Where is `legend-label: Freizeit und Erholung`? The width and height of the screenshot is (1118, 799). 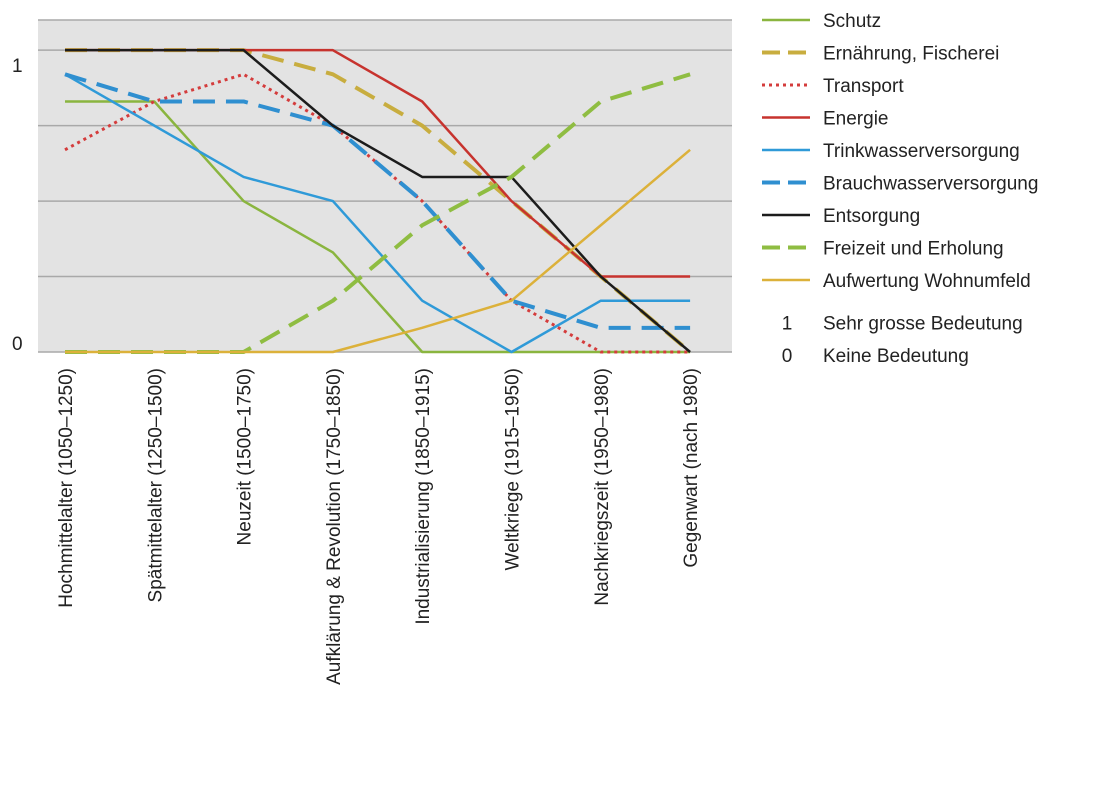
legend-label: Freizeit und Erholung is located at coordinates (913, 249).